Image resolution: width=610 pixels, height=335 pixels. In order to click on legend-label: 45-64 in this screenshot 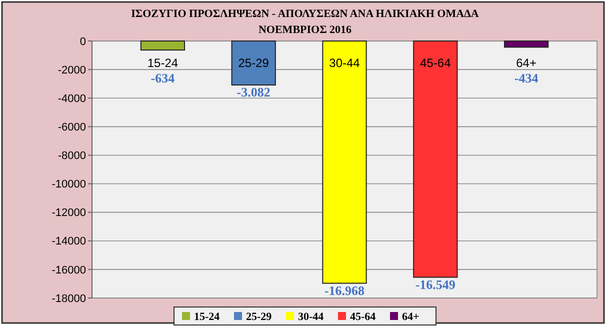, I will do `click(363, 316)`.